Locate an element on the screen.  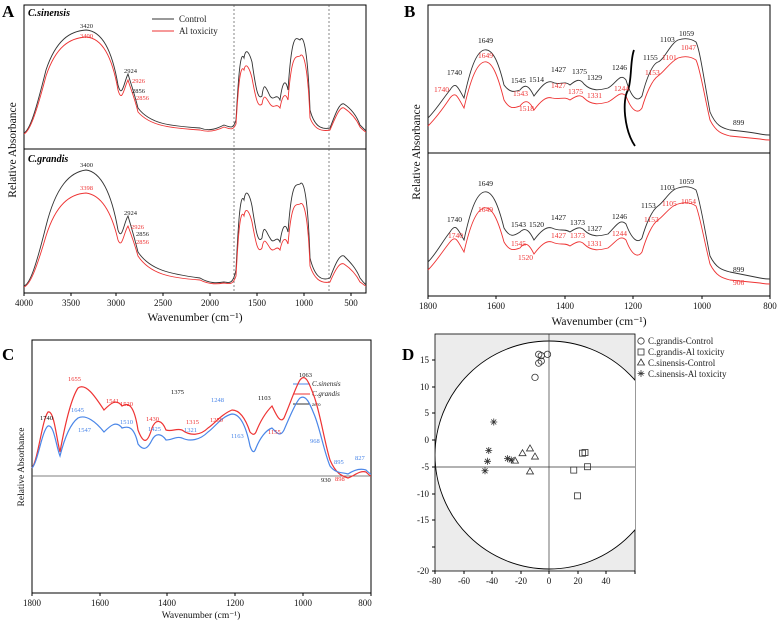
b-top-control-peak: 1059 is located at coordinates (686, 33).